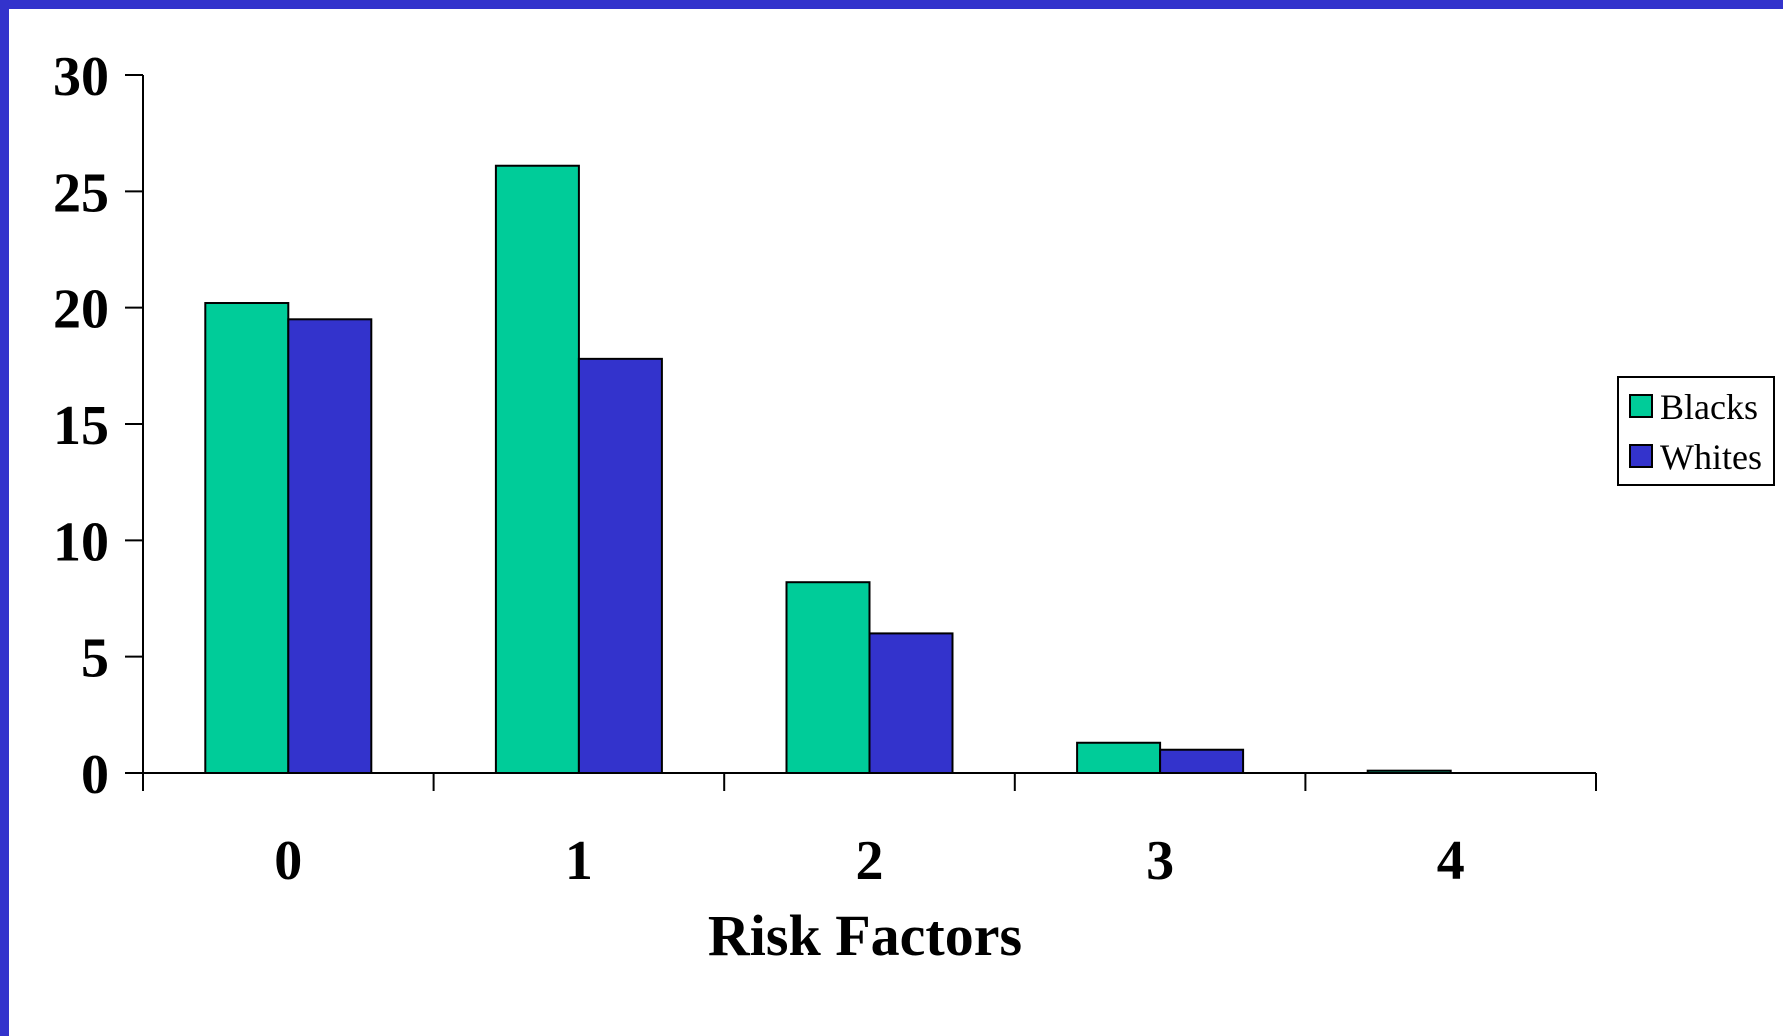  What do you see at coordinates (1451, 861) in the screenshot?
I see `x-tick-label-4: 4` at bounding box center [1451, 861].